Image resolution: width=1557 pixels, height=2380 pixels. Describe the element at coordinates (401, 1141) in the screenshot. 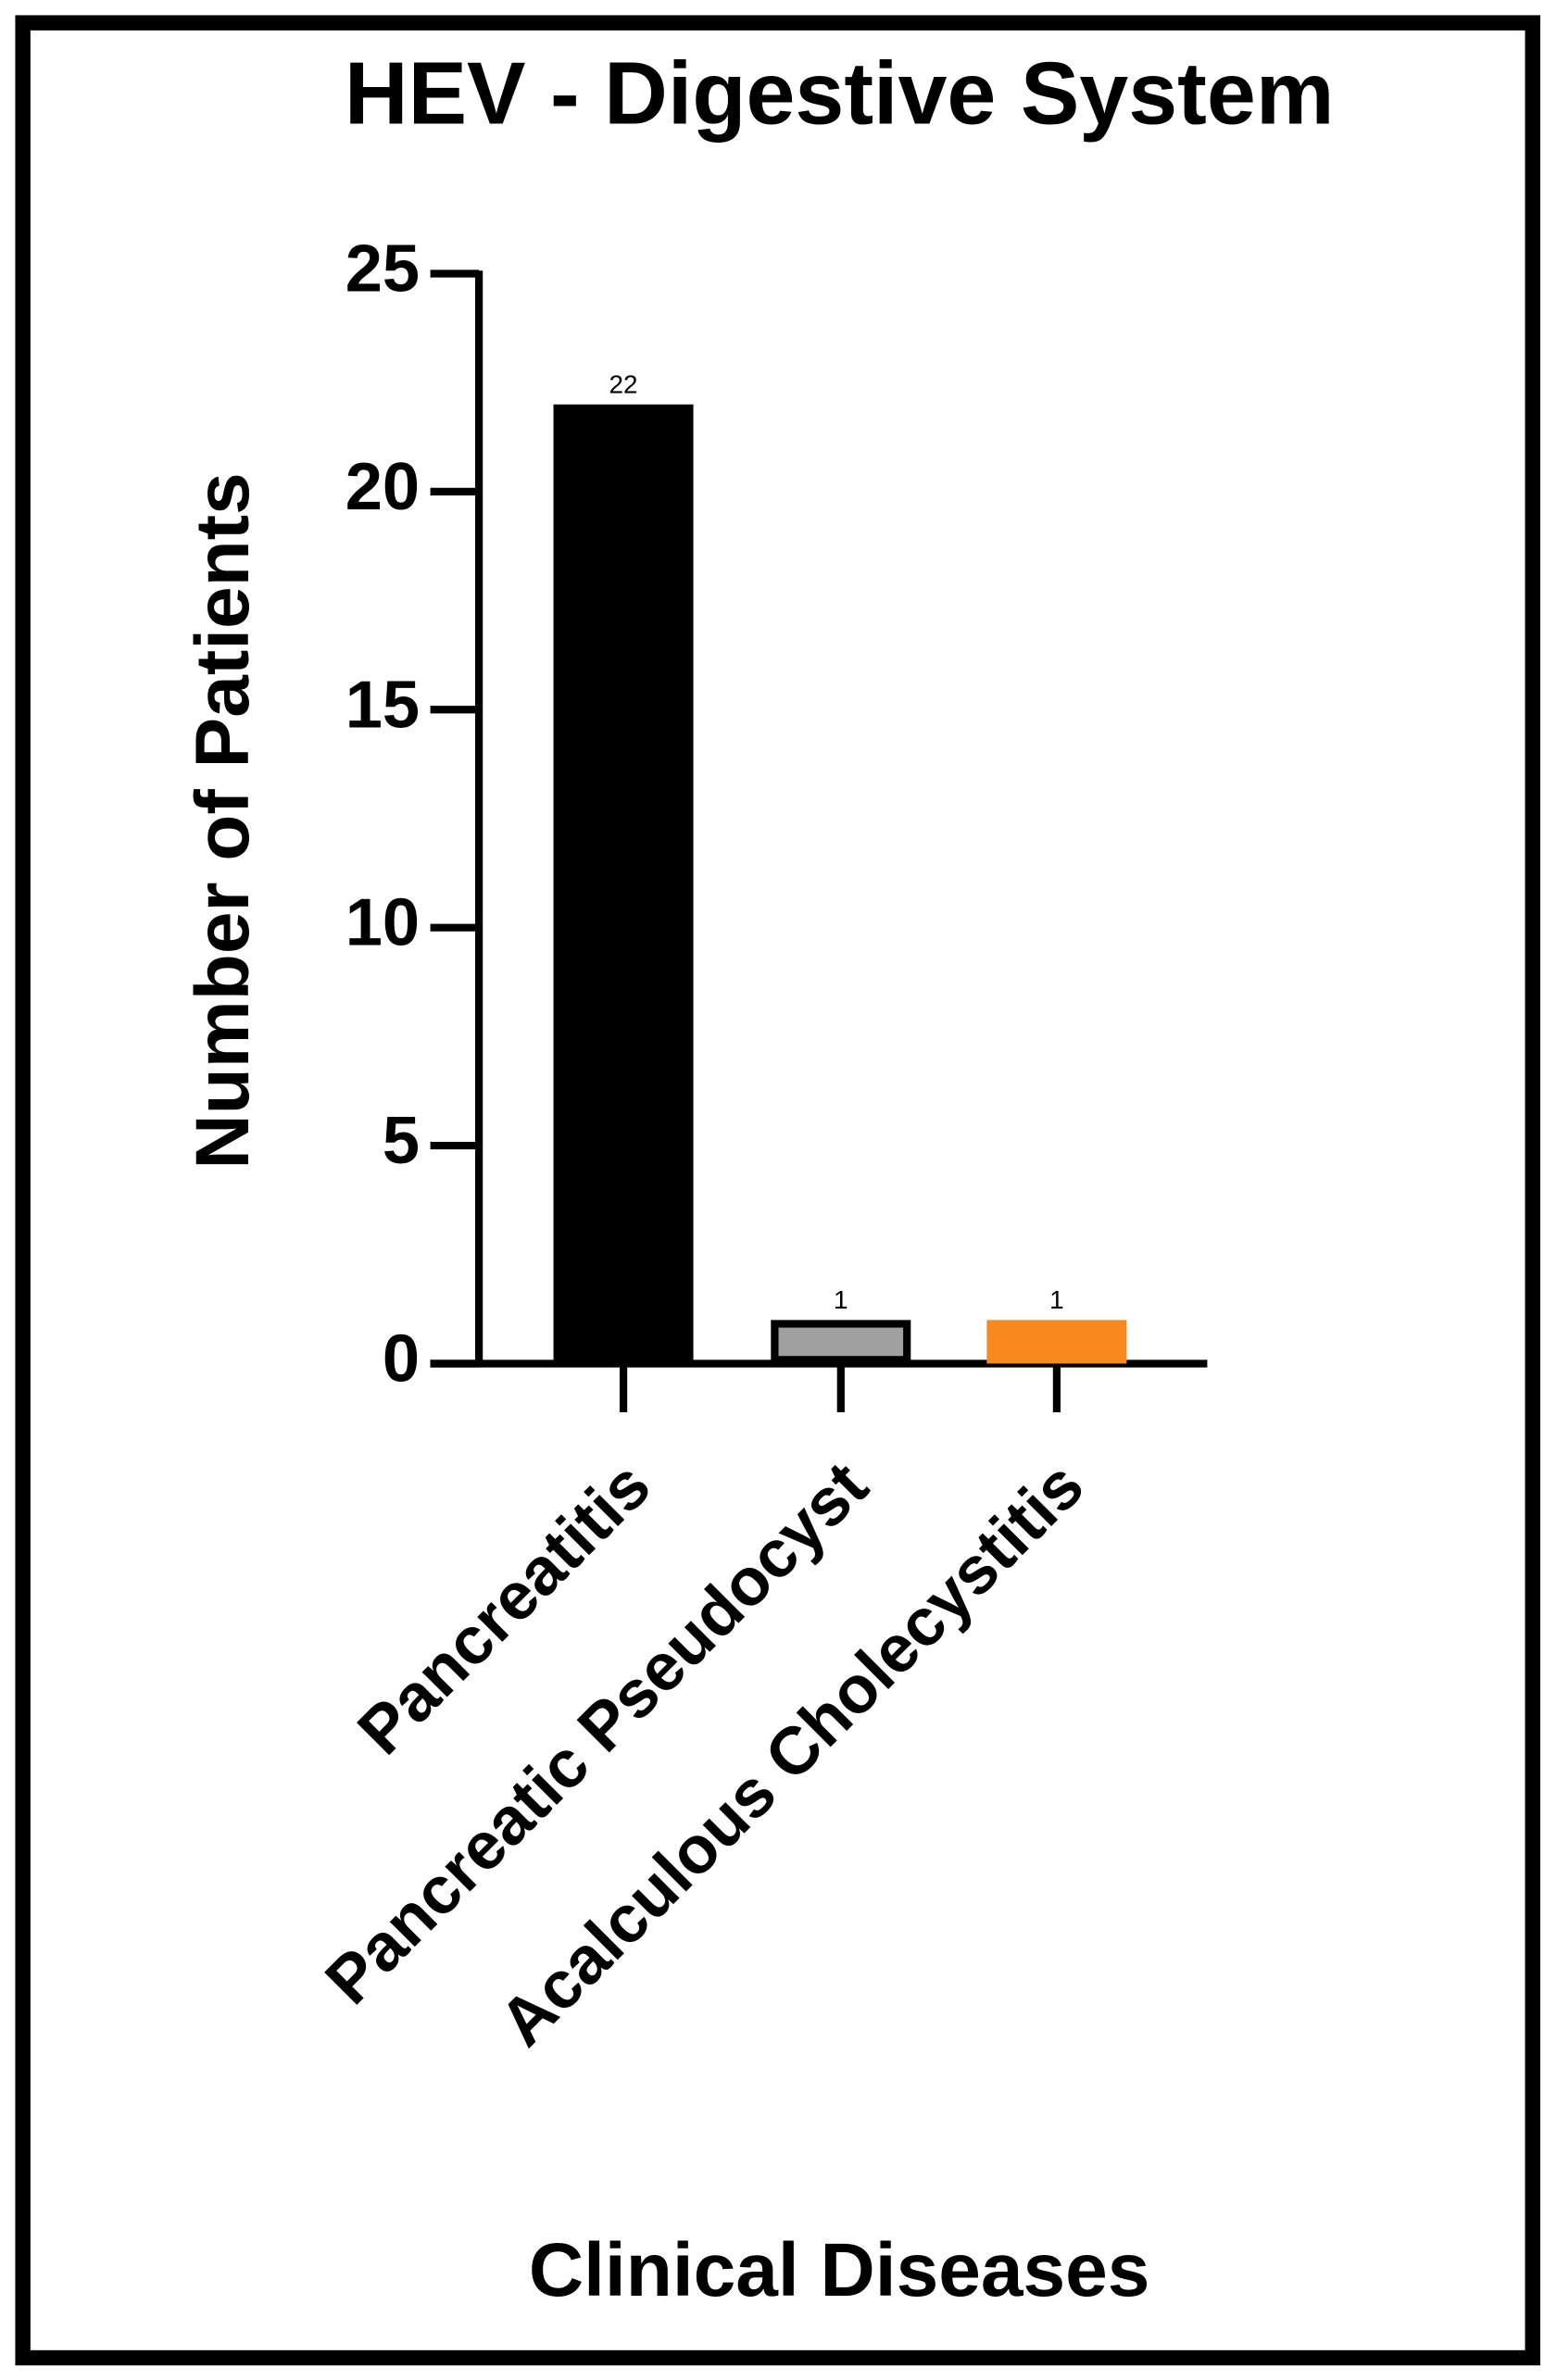

I see `y-tick-label: 5` at that location.